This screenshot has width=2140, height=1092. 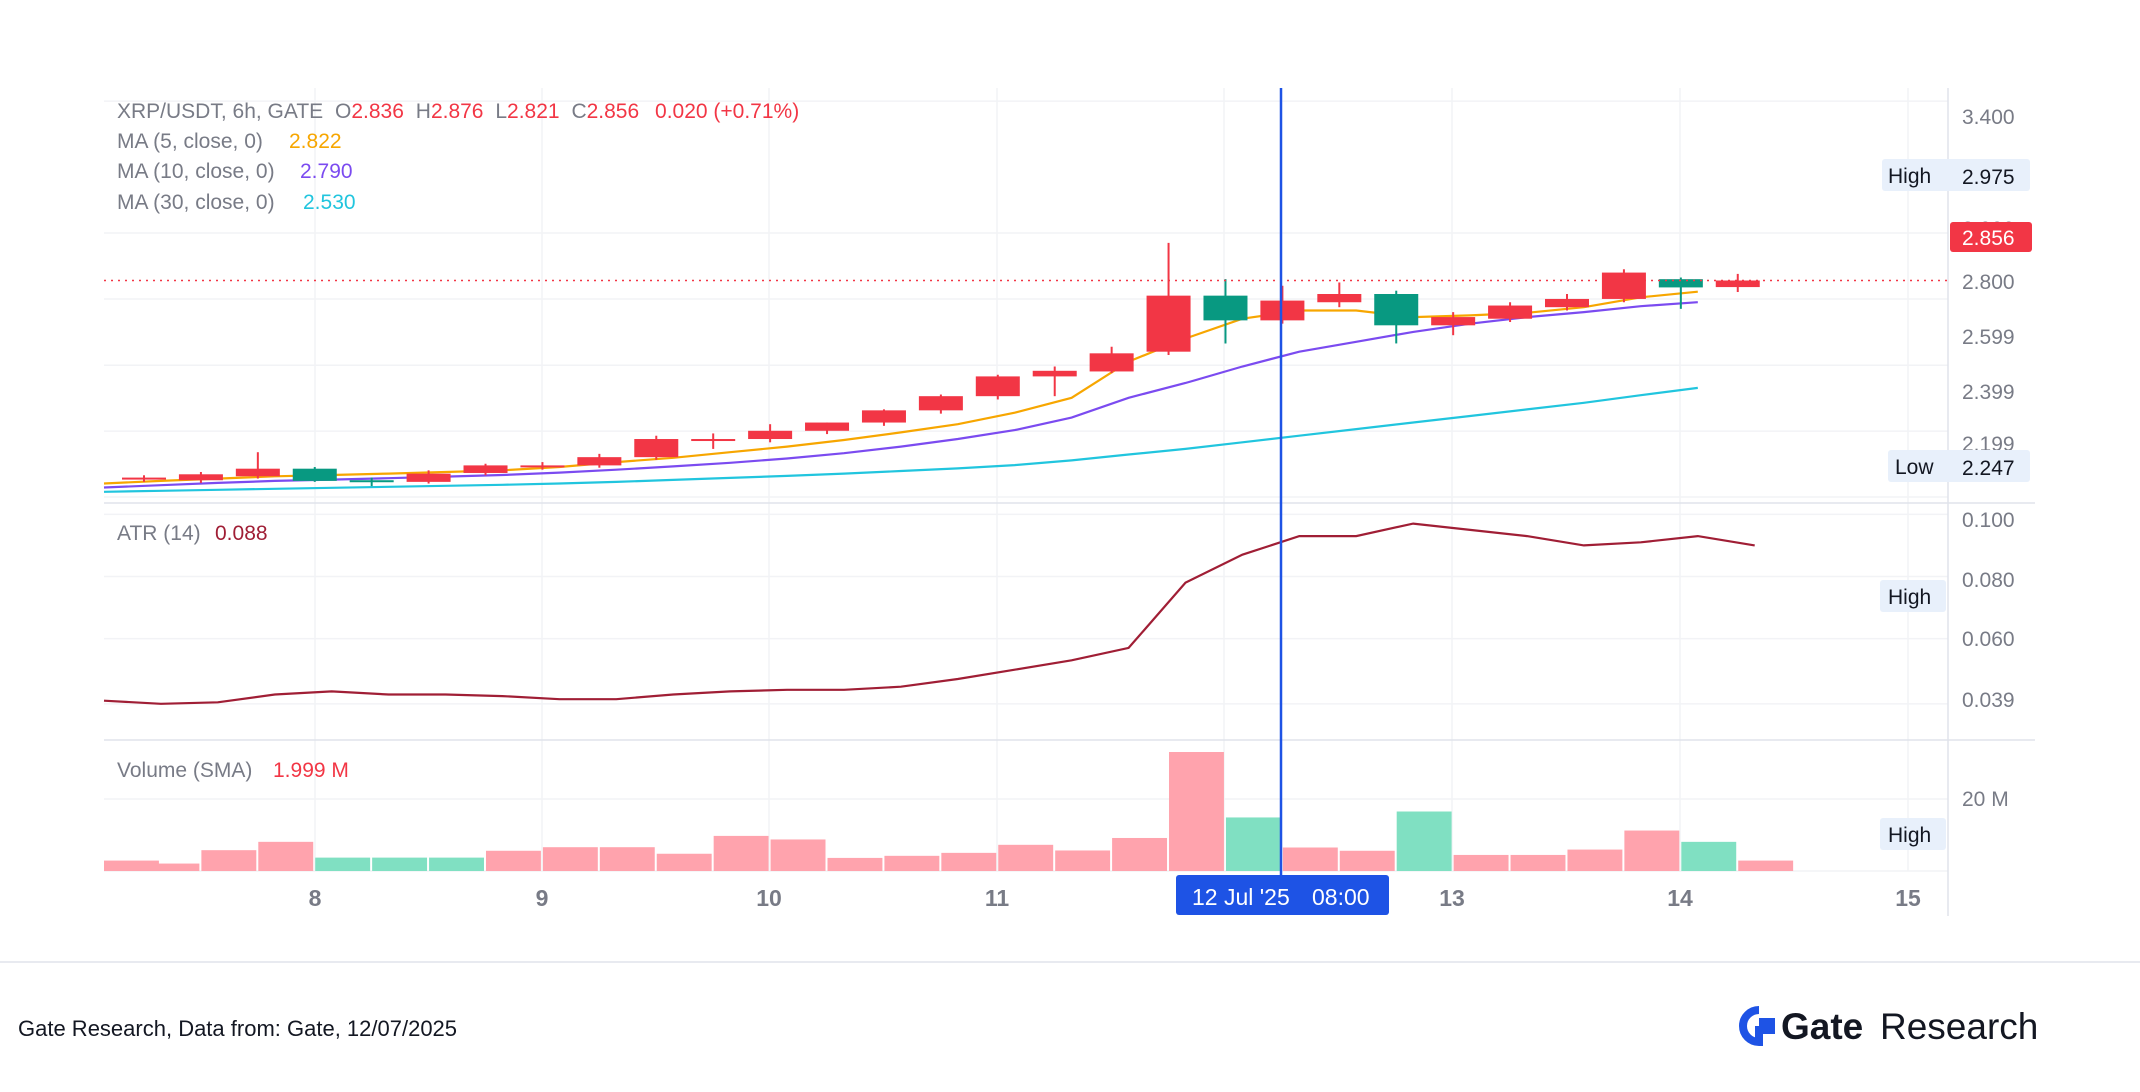 I want to click on atr-tick-label: 0.039, so click(x=1988, y=700).